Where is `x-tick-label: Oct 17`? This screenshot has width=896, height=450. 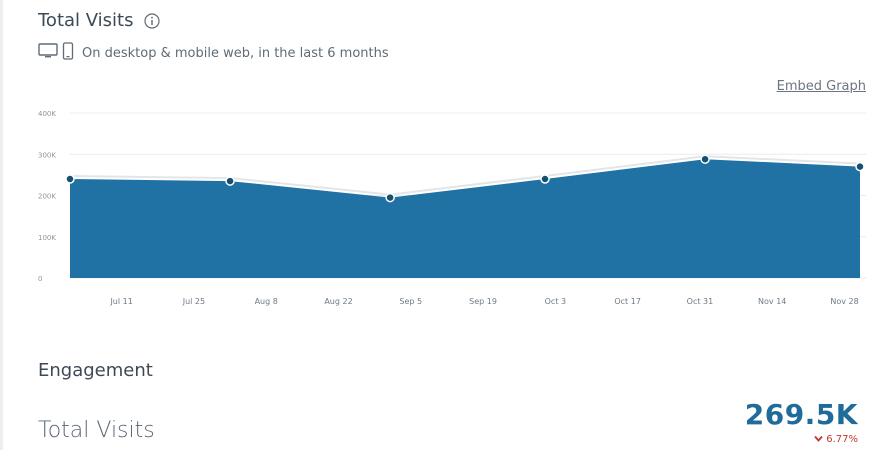
x-tick-label: Oct 17 is located at coordinates (627, 301).